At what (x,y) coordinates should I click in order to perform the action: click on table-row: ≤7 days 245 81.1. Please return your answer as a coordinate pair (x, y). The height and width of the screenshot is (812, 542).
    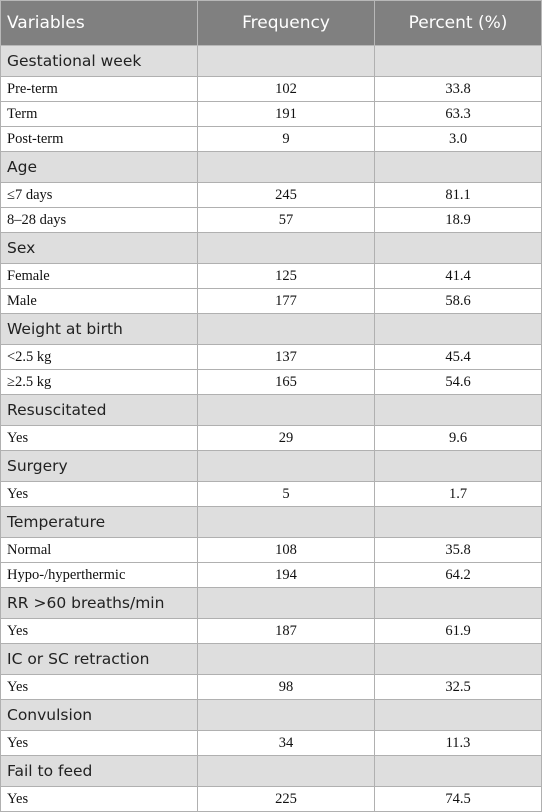
    Looking at the image, I should click on (271, 195).